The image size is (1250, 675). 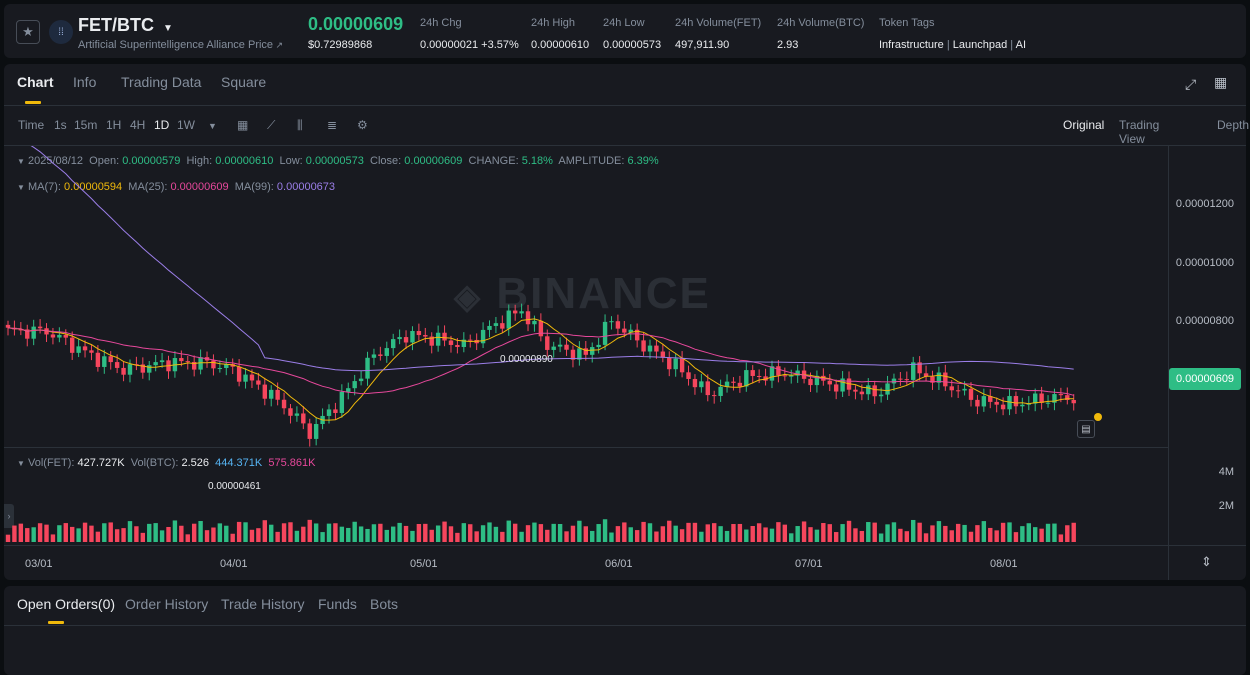 I want to click on interval-time: Time, so click(x=31, y=125).